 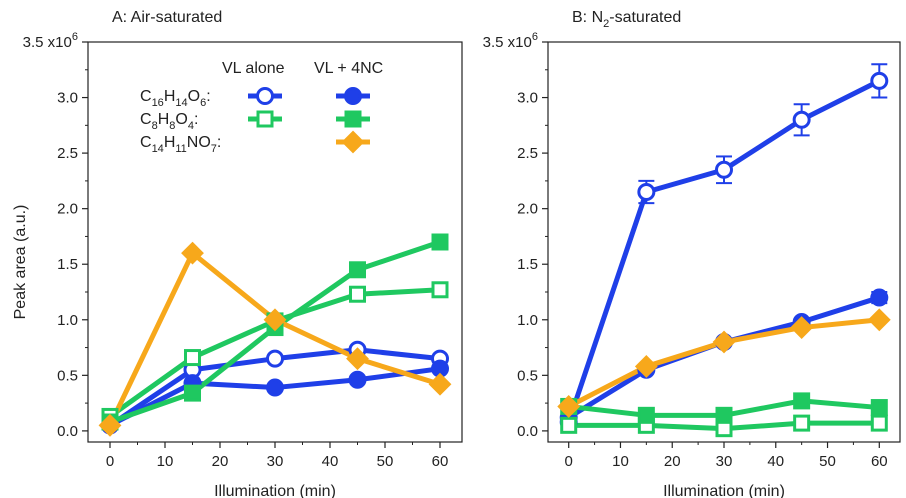 What do you see at coordinates (167, 17) in the screenshot?
I see `panel-title: A: Air-saturated` at bounding box center [167, 17].